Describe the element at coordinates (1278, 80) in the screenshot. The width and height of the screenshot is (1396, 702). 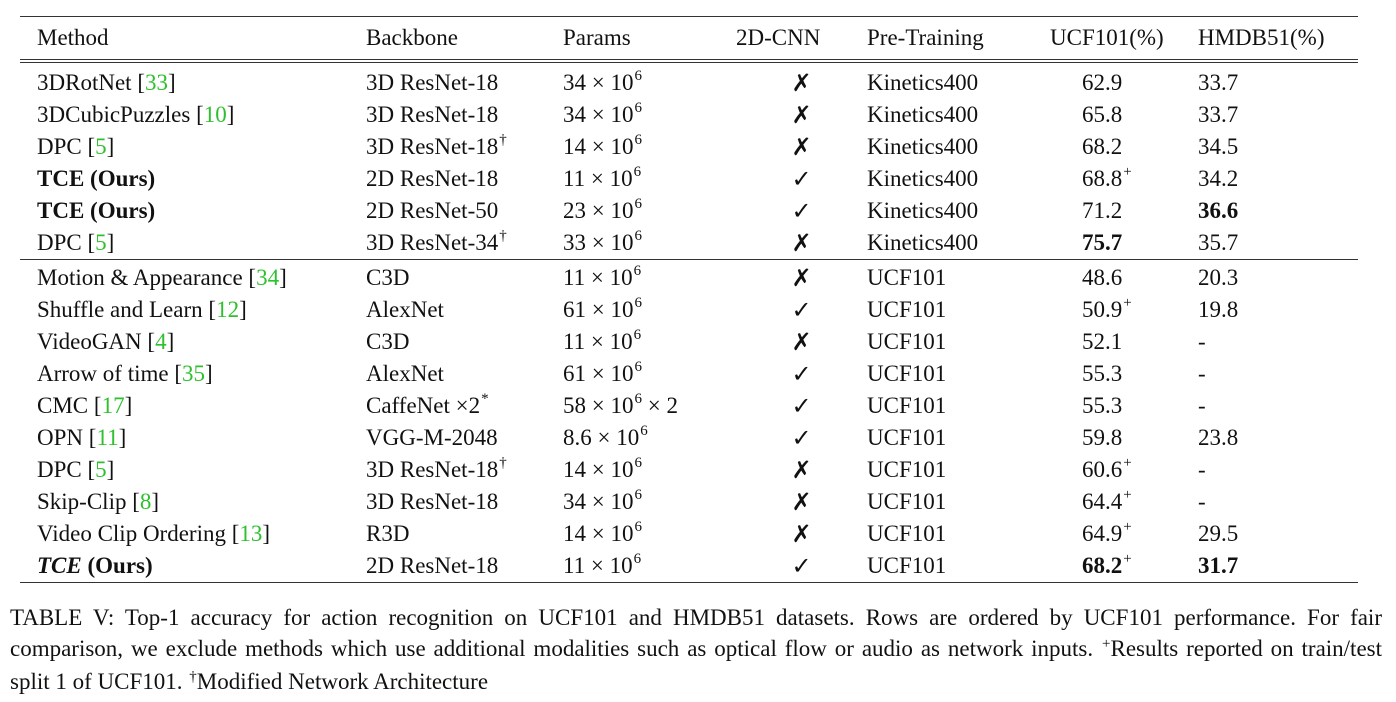
I see `cell-hmdb51: 33.7` at that location.